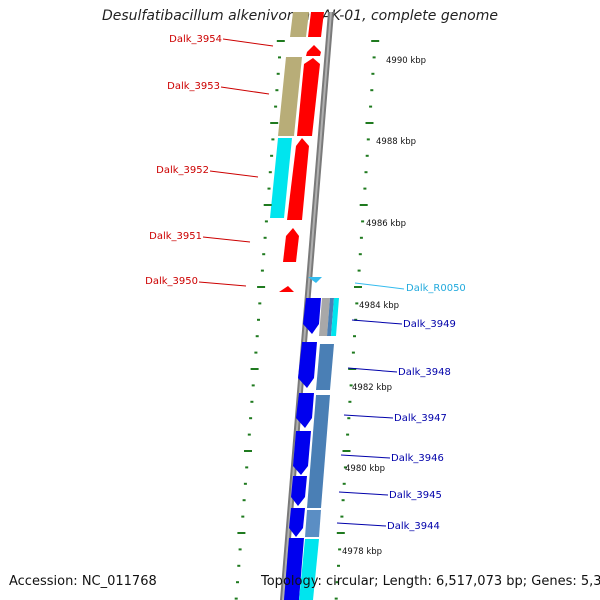 This screenshot has width=600, height=600. I want to click on gene-label-dalk-3952: Dalk_3952, so click(182, 170).